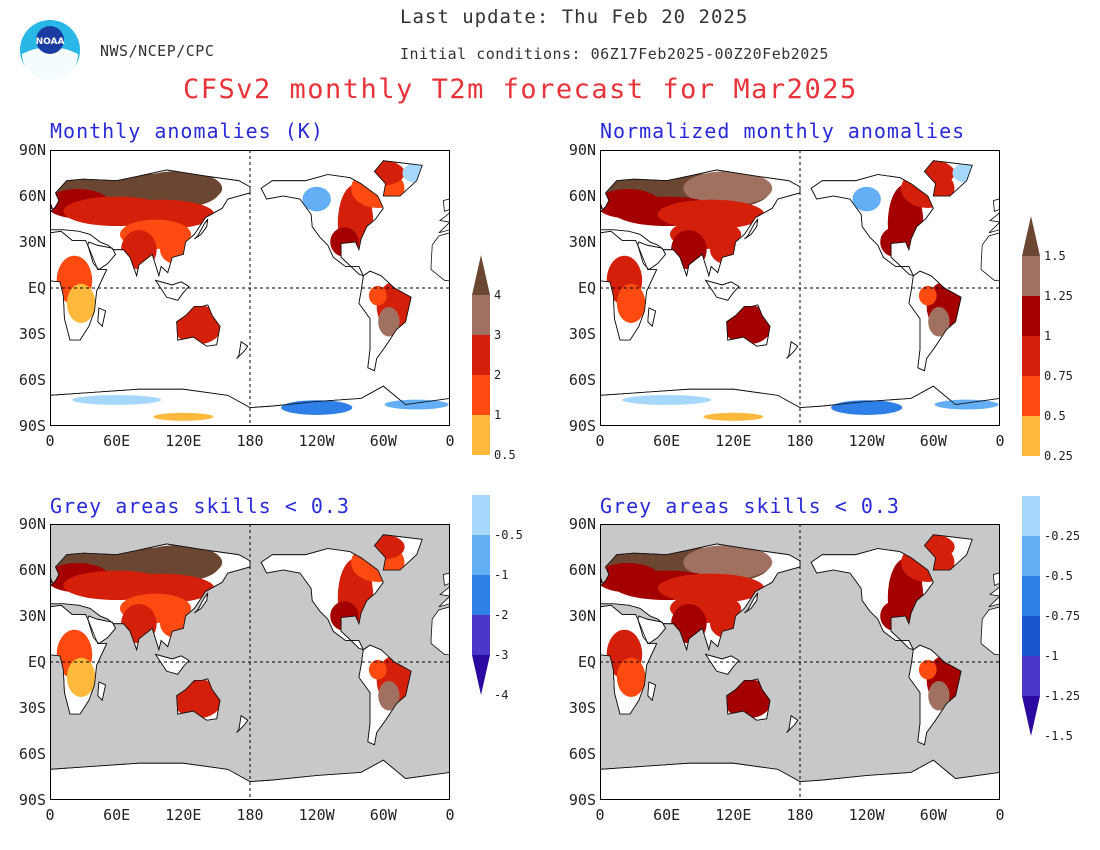 This screenshot has height=850, width=1100. I want to click on colorbar-tick-label: 0.25, so click(1058, 456).